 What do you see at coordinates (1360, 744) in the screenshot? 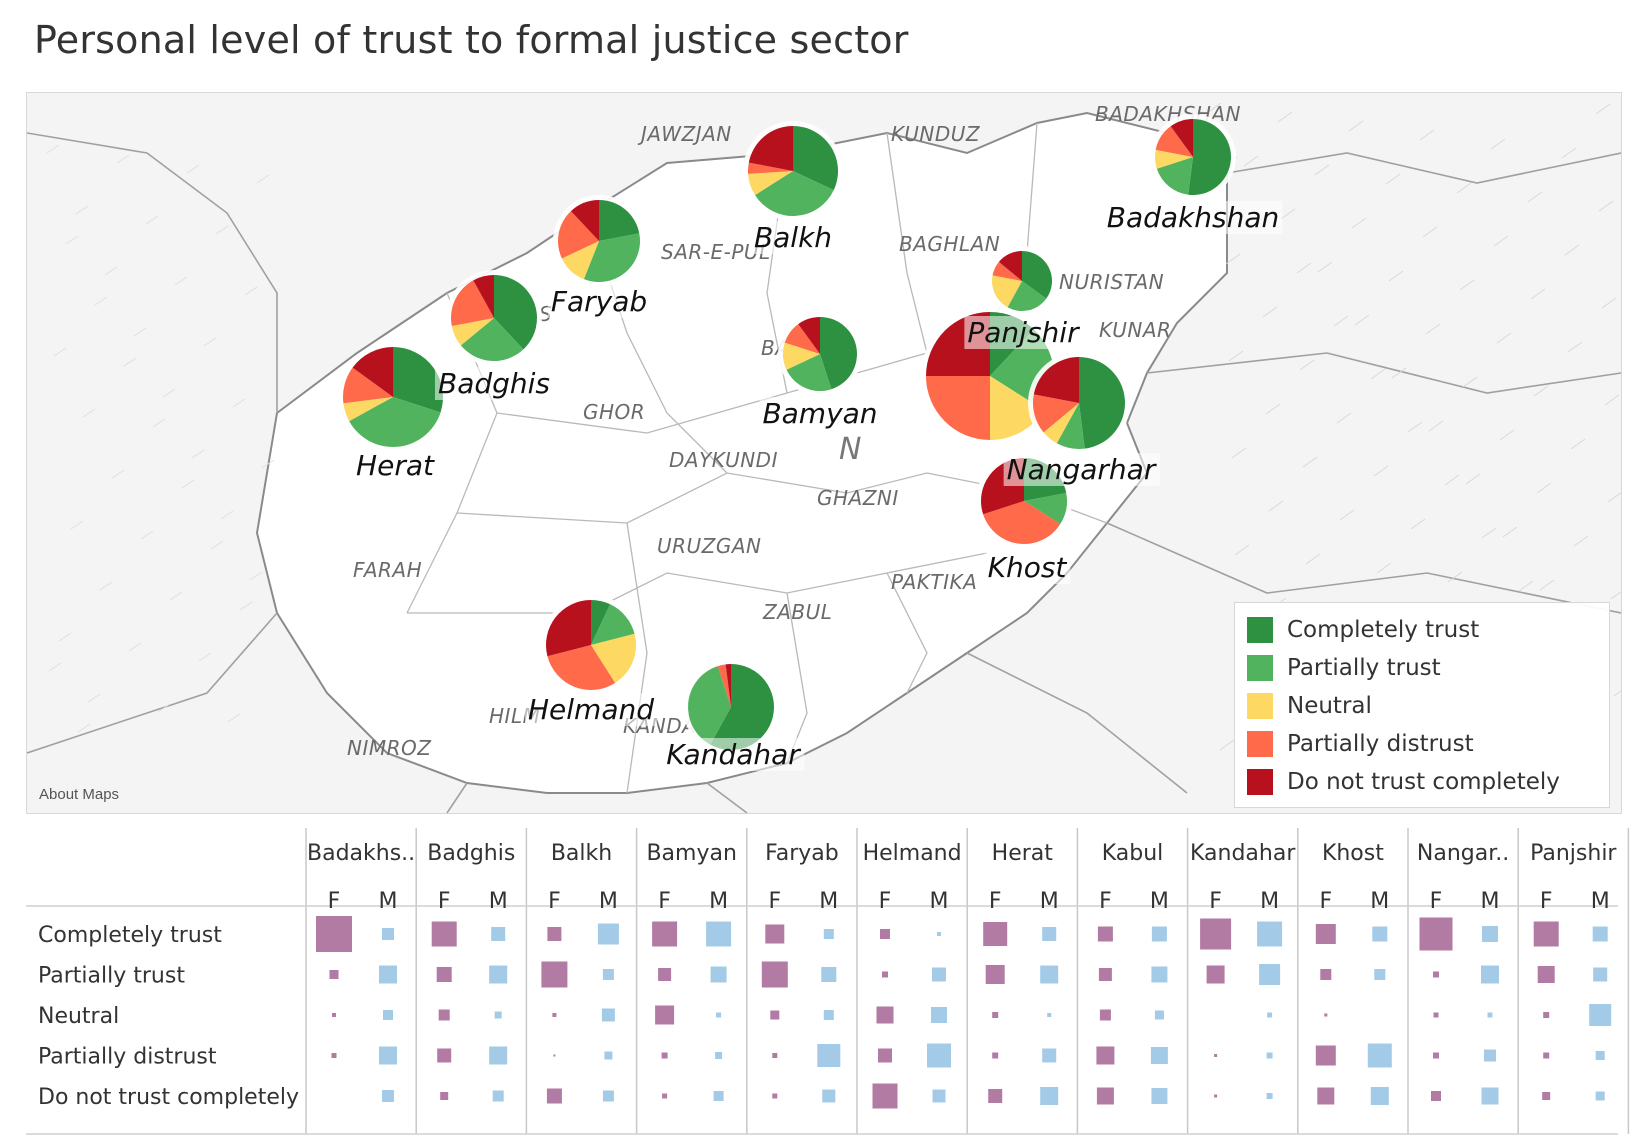
I see `legend-item-partially-distrust: Partially distrust` at bounding box center [1360, 744].